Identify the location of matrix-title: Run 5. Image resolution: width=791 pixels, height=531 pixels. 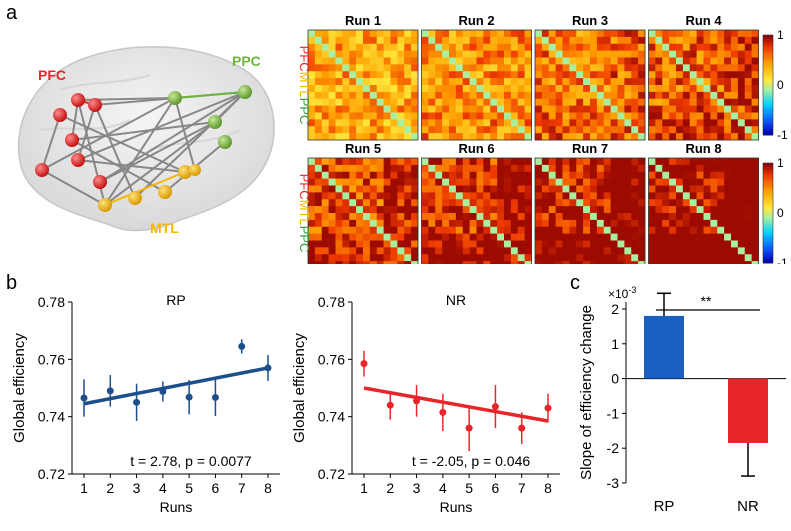
(363, 148).